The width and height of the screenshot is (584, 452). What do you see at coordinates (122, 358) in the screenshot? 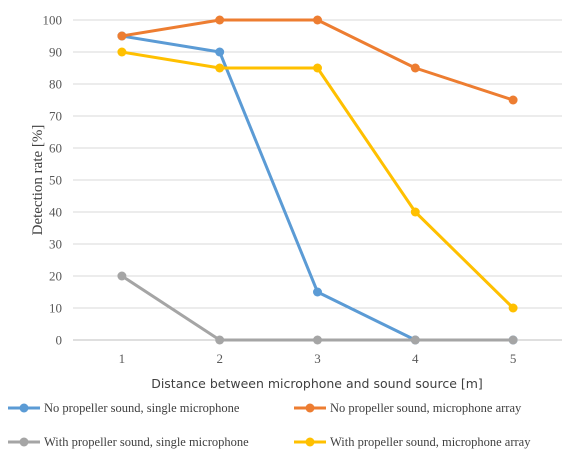
I see `x-tick-label: 1` at bounding box center [122, 358].